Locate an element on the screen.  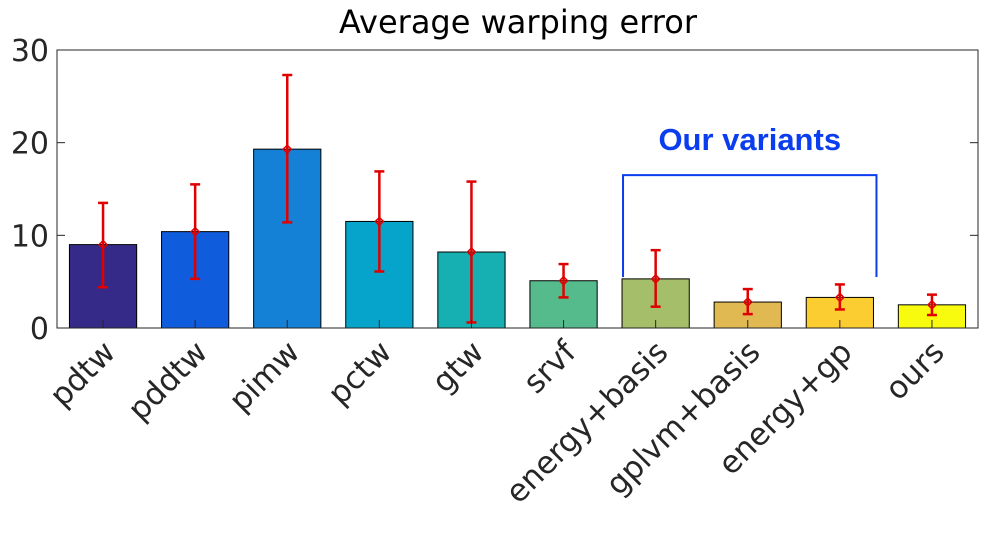
error-bar-ours is located at coordinates (932, 305).